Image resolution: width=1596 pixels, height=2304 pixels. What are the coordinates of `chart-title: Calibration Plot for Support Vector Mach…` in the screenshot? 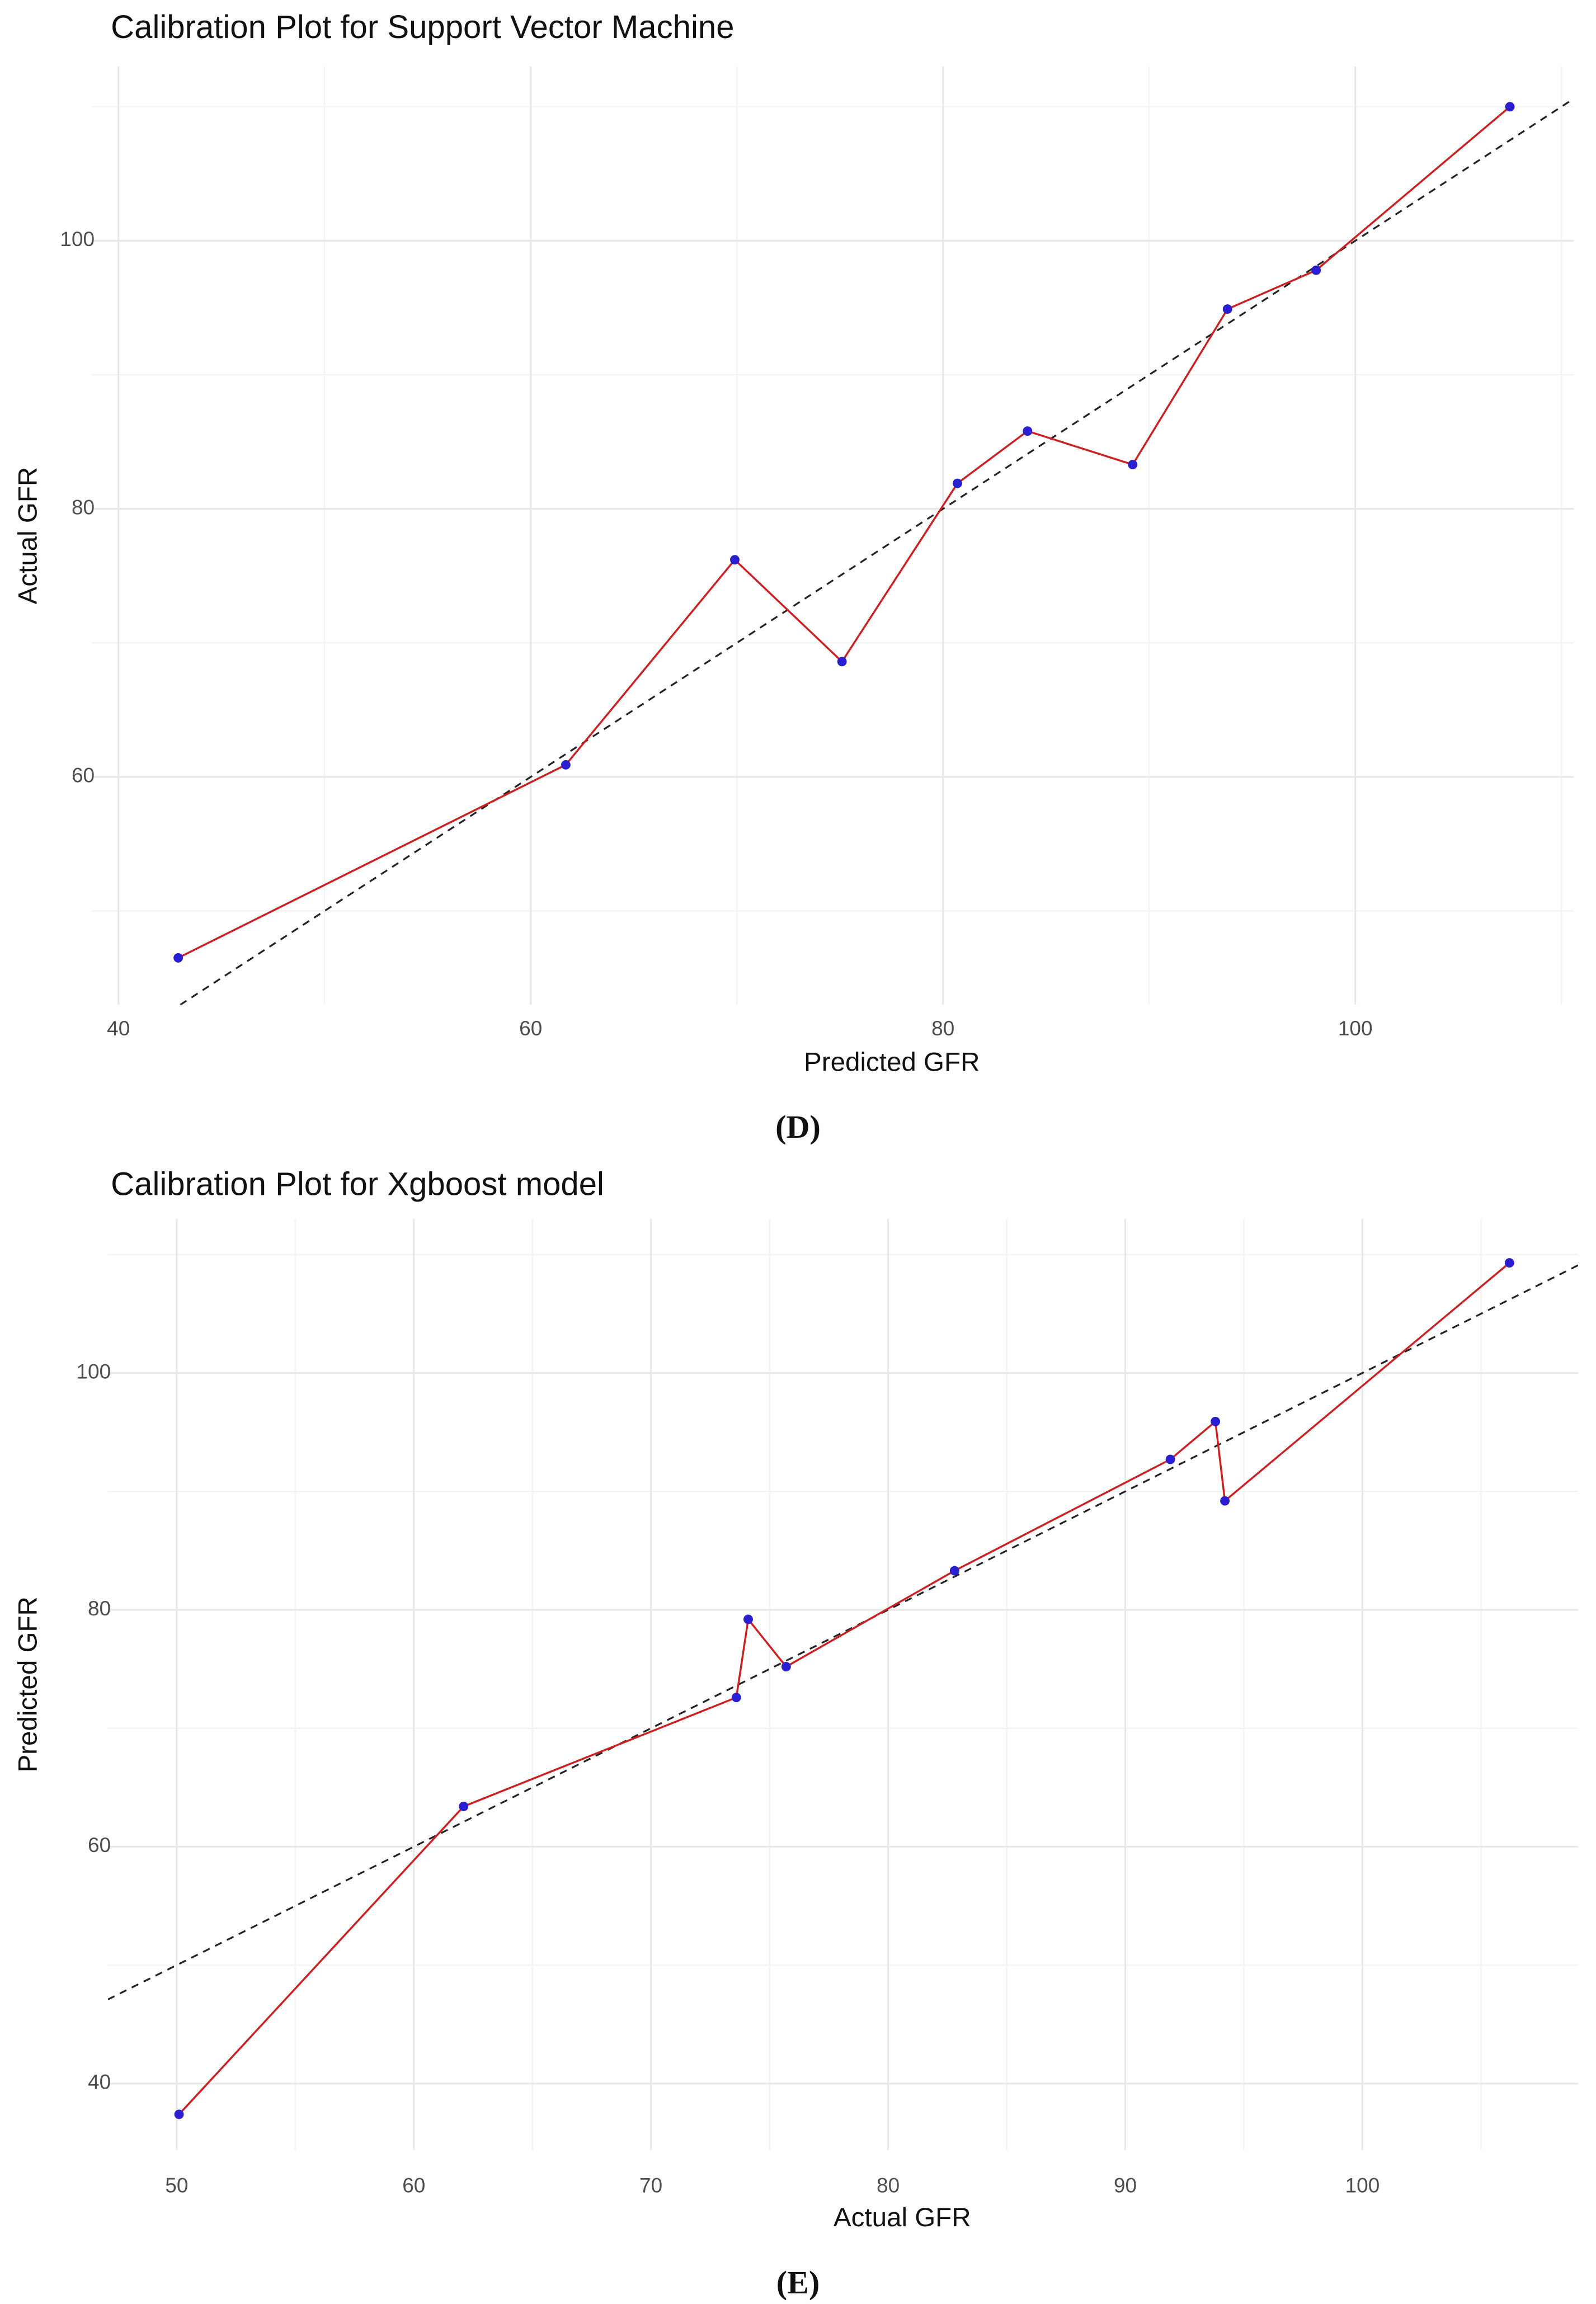 It's located at (422, 27).